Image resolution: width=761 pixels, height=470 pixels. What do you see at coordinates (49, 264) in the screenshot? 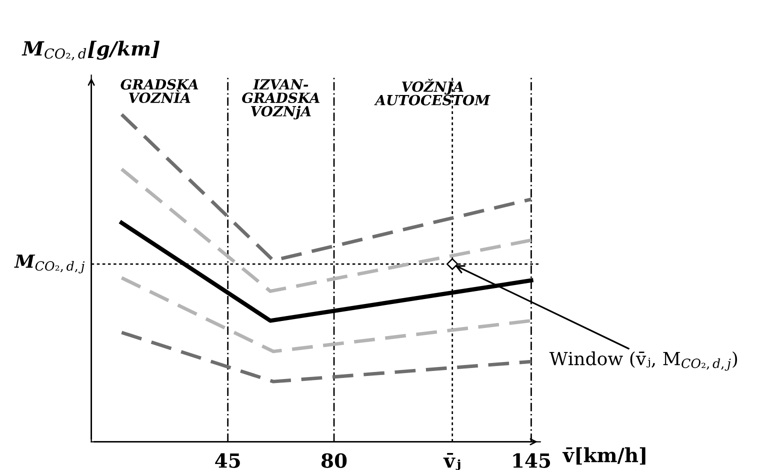
I see `ref-line-label: M$_{CO₂,d,j}$` at bounding box center [49, 264].